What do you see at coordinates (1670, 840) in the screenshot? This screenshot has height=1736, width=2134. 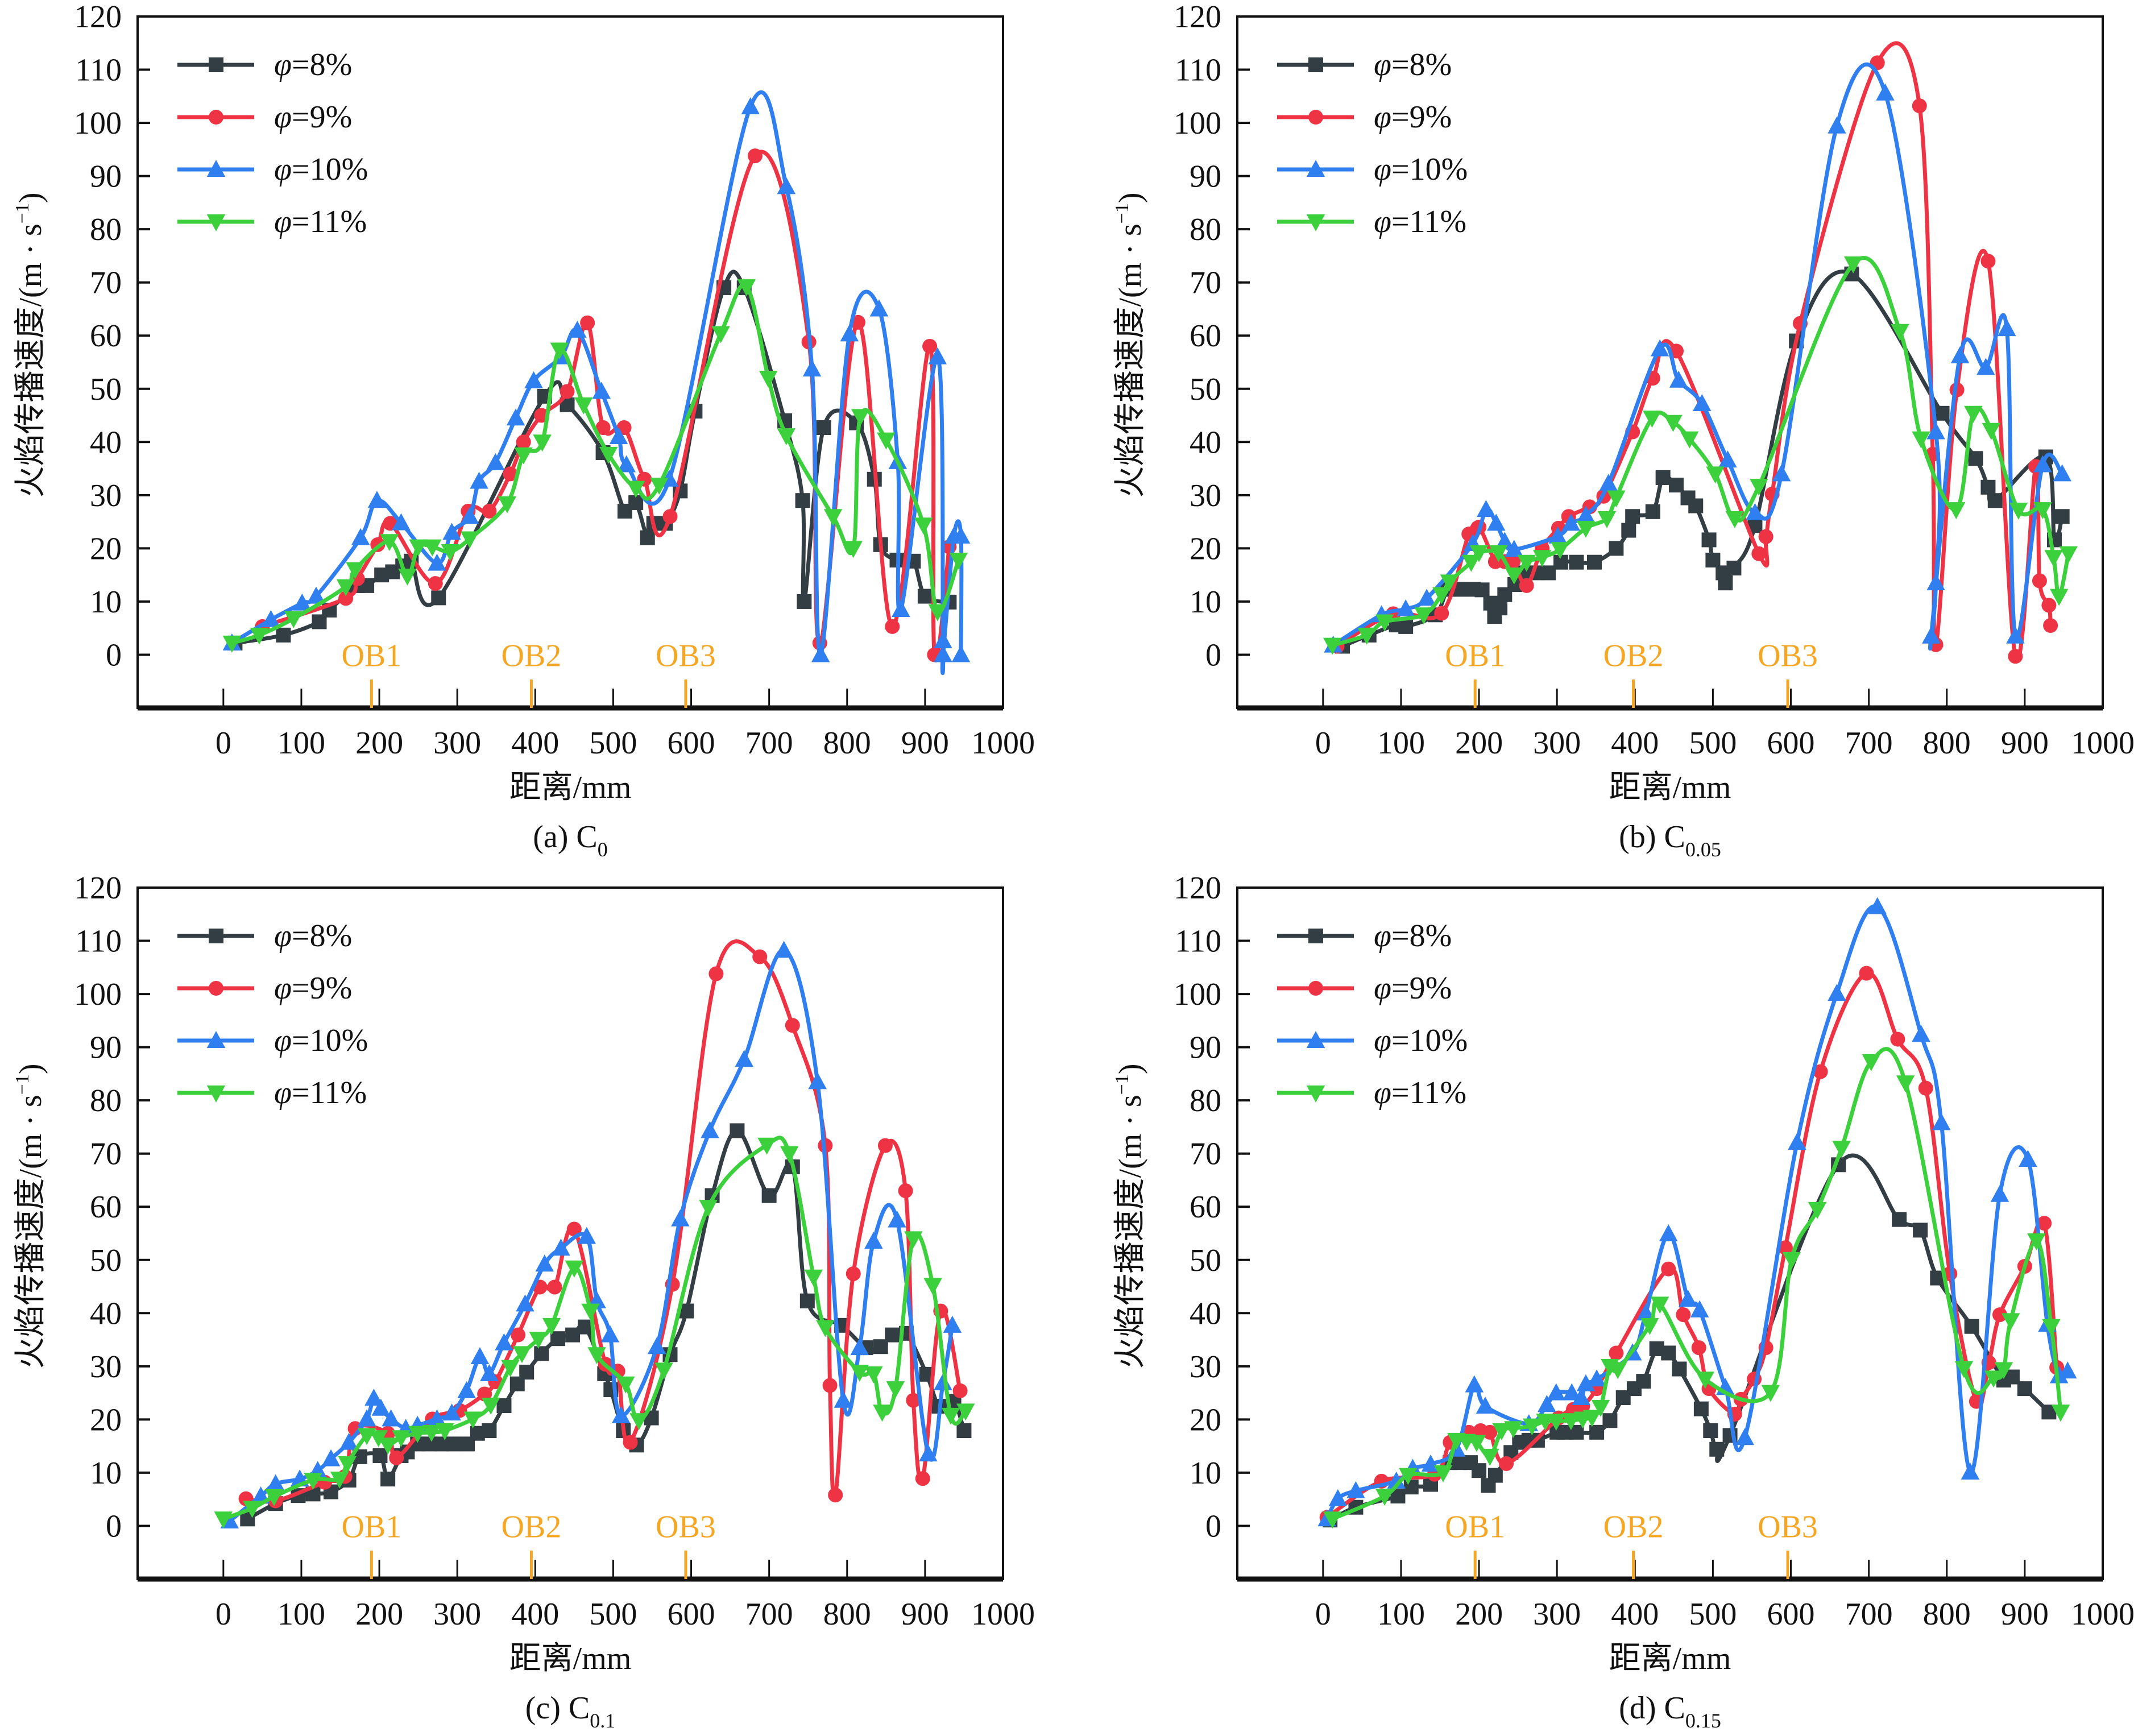 I see `panel-caption: (b) C0.05` at bounding box center [1670, 840].